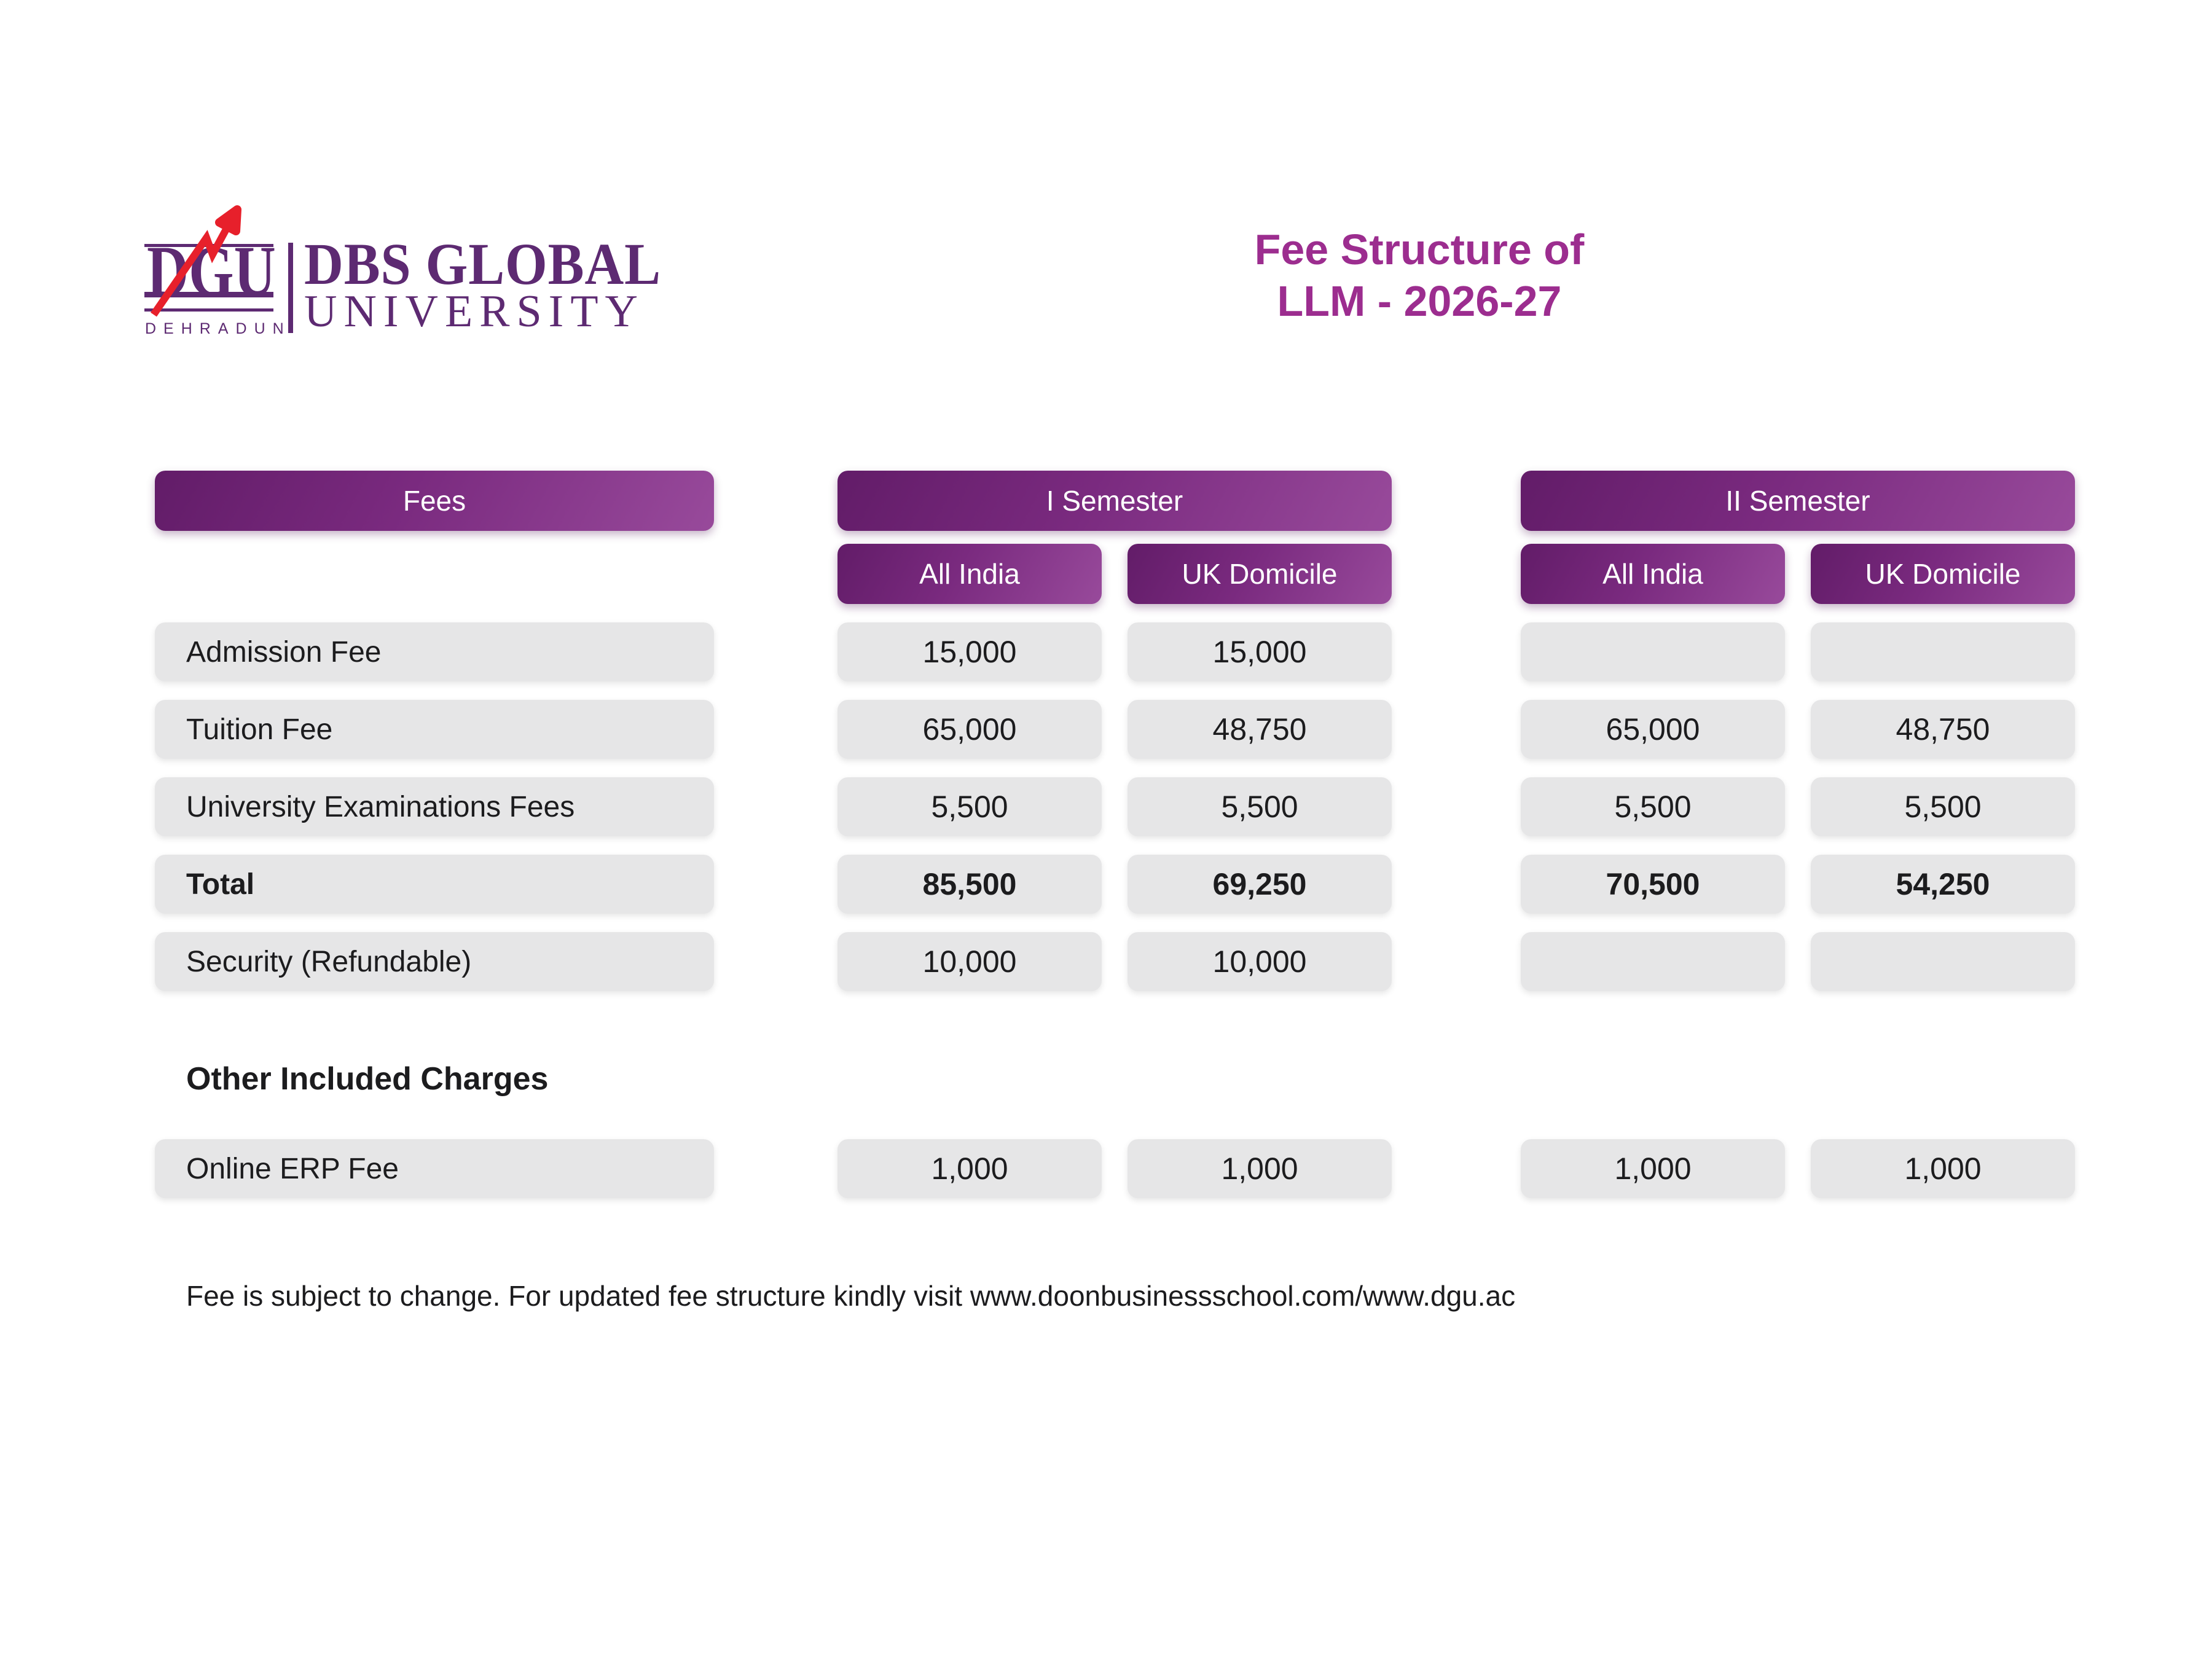 The image size is (2212, 1659). What do you see at coordinates (1653, 651) in the screenshot?
I see `cell-admission-sem2-india` at bounding box center [1653, 651].